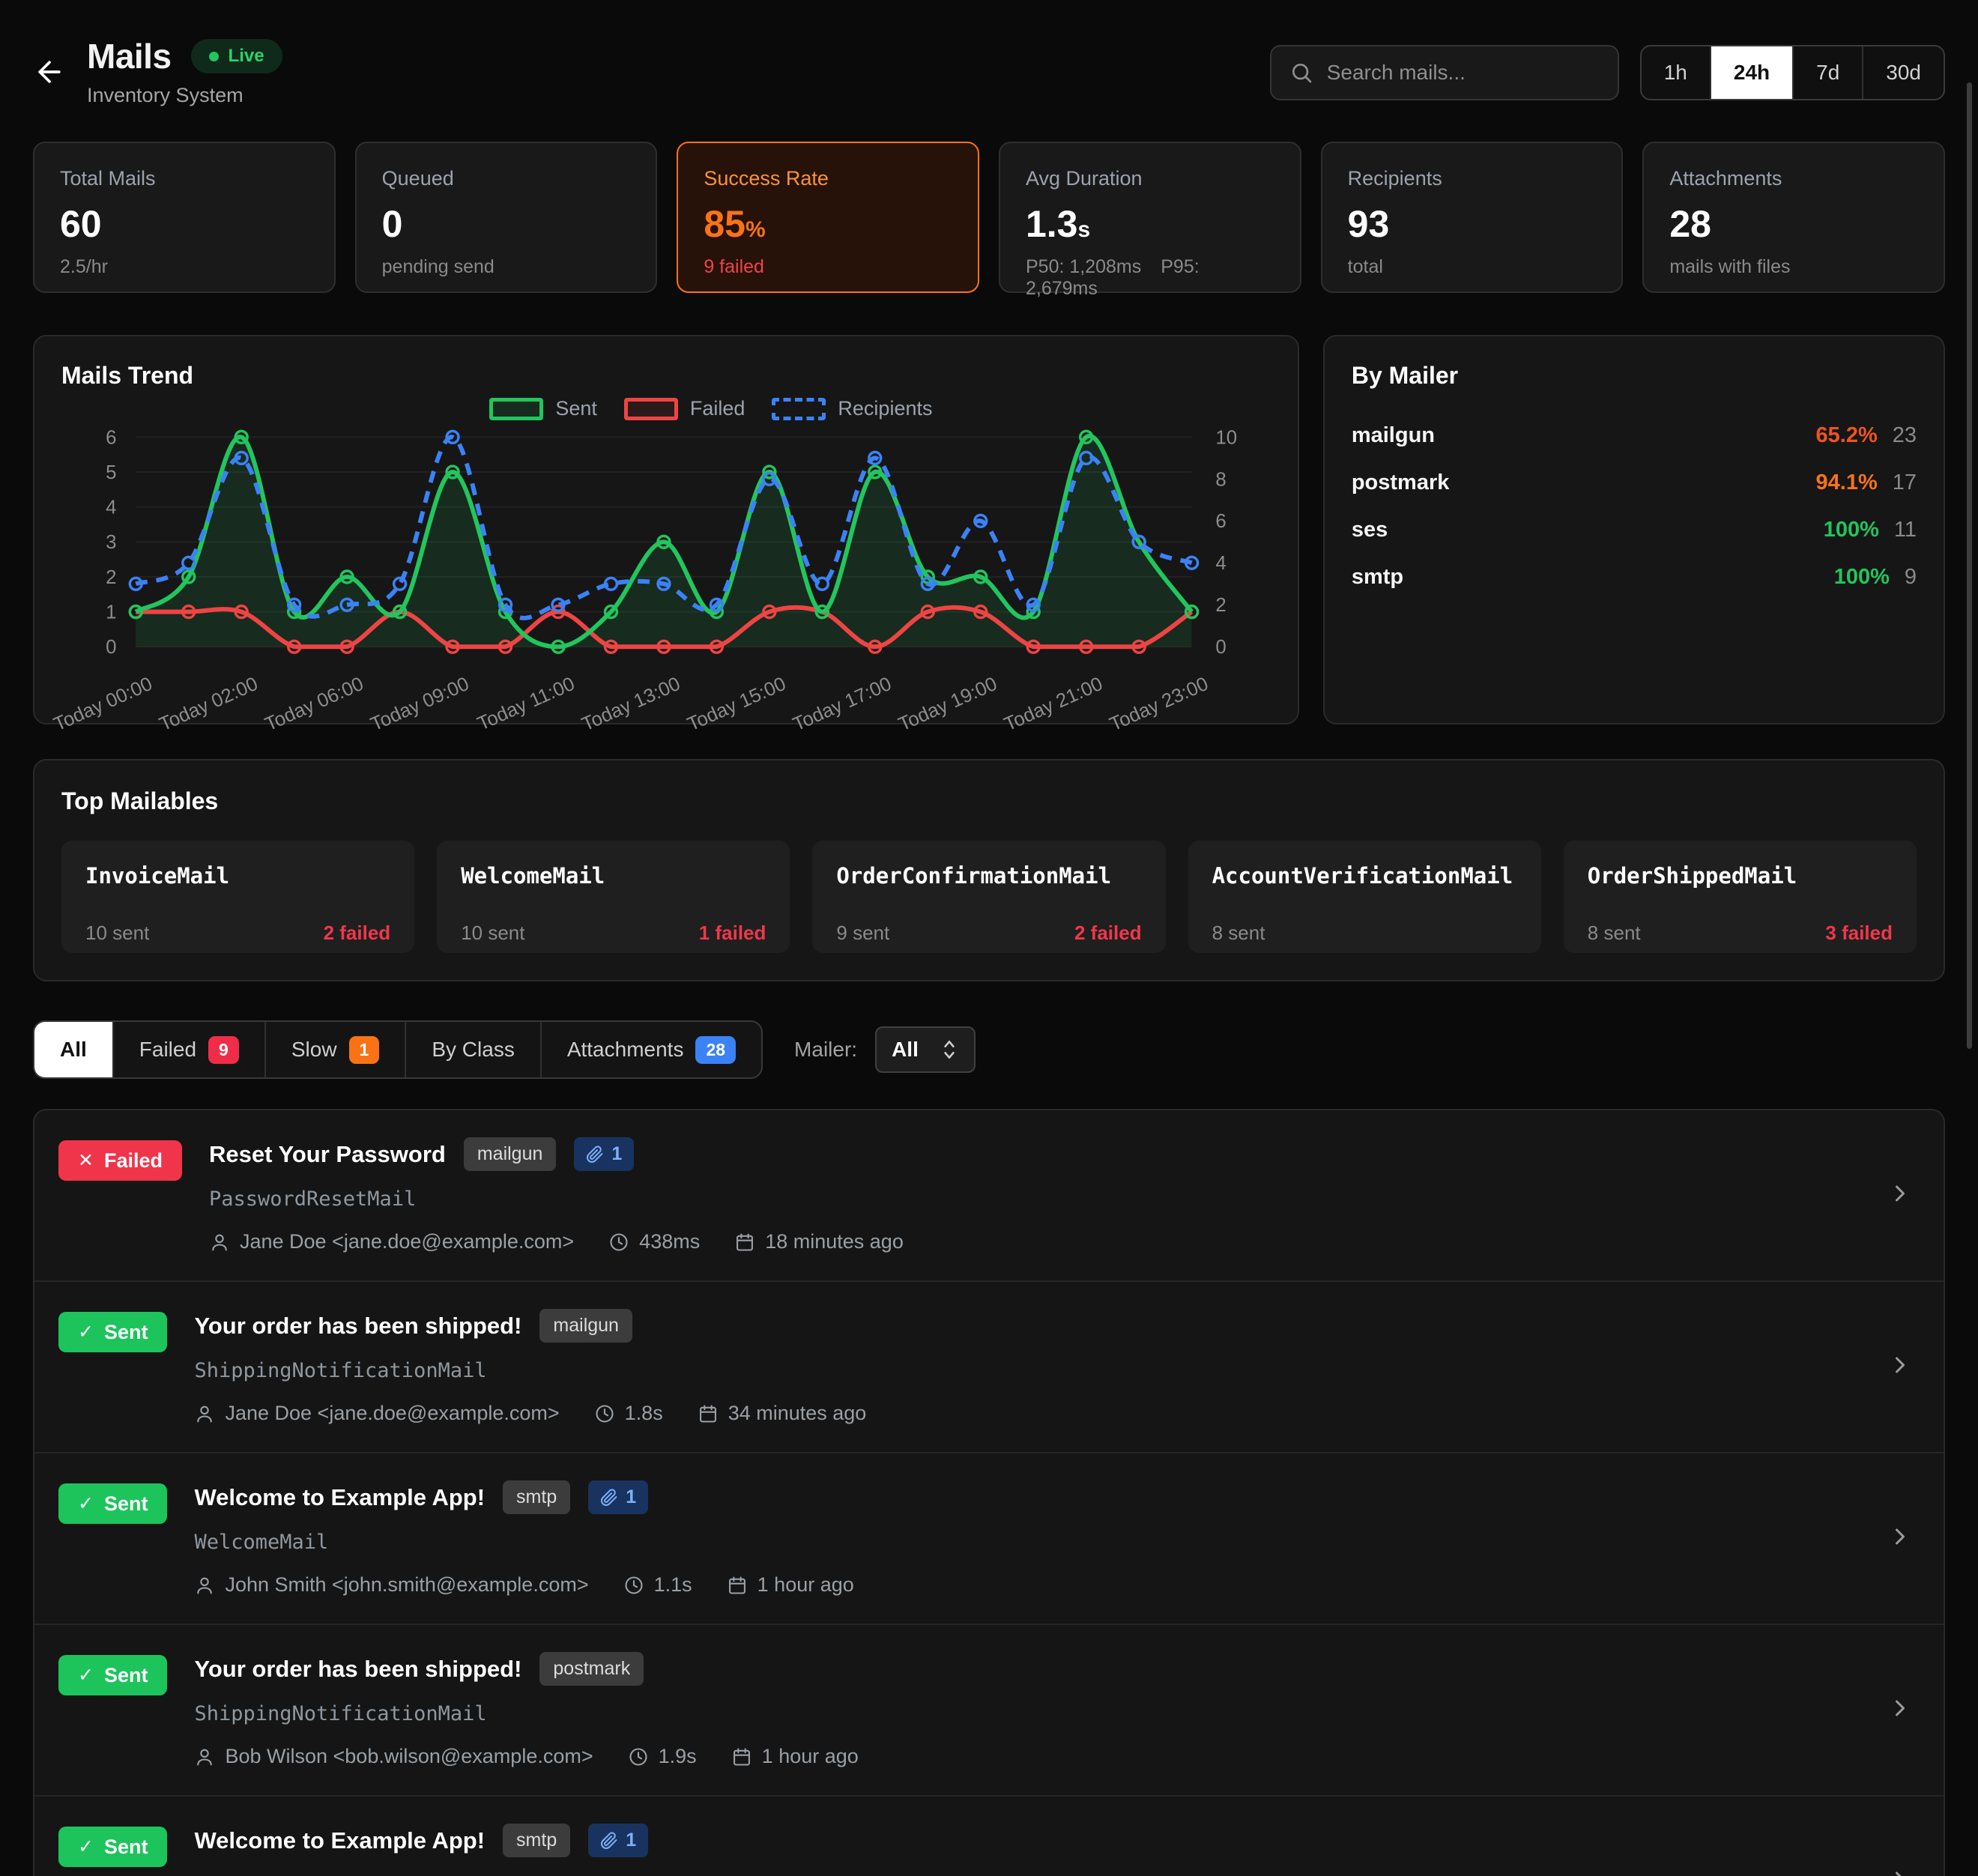  I want to click on range-24h-button: 24h, so click(1751, 73).